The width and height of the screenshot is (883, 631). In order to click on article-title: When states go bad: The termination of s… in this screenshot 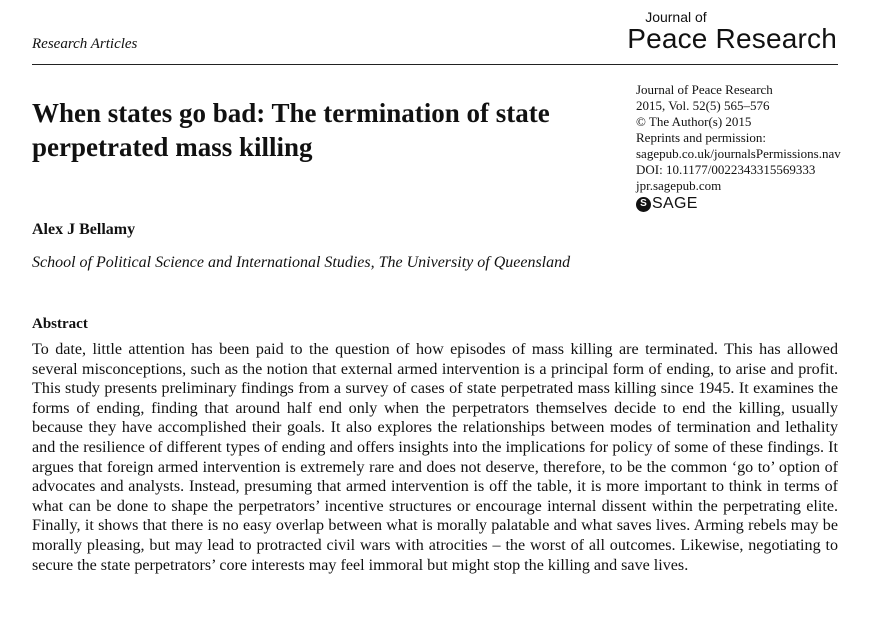, I will do `click(291, 130)`.